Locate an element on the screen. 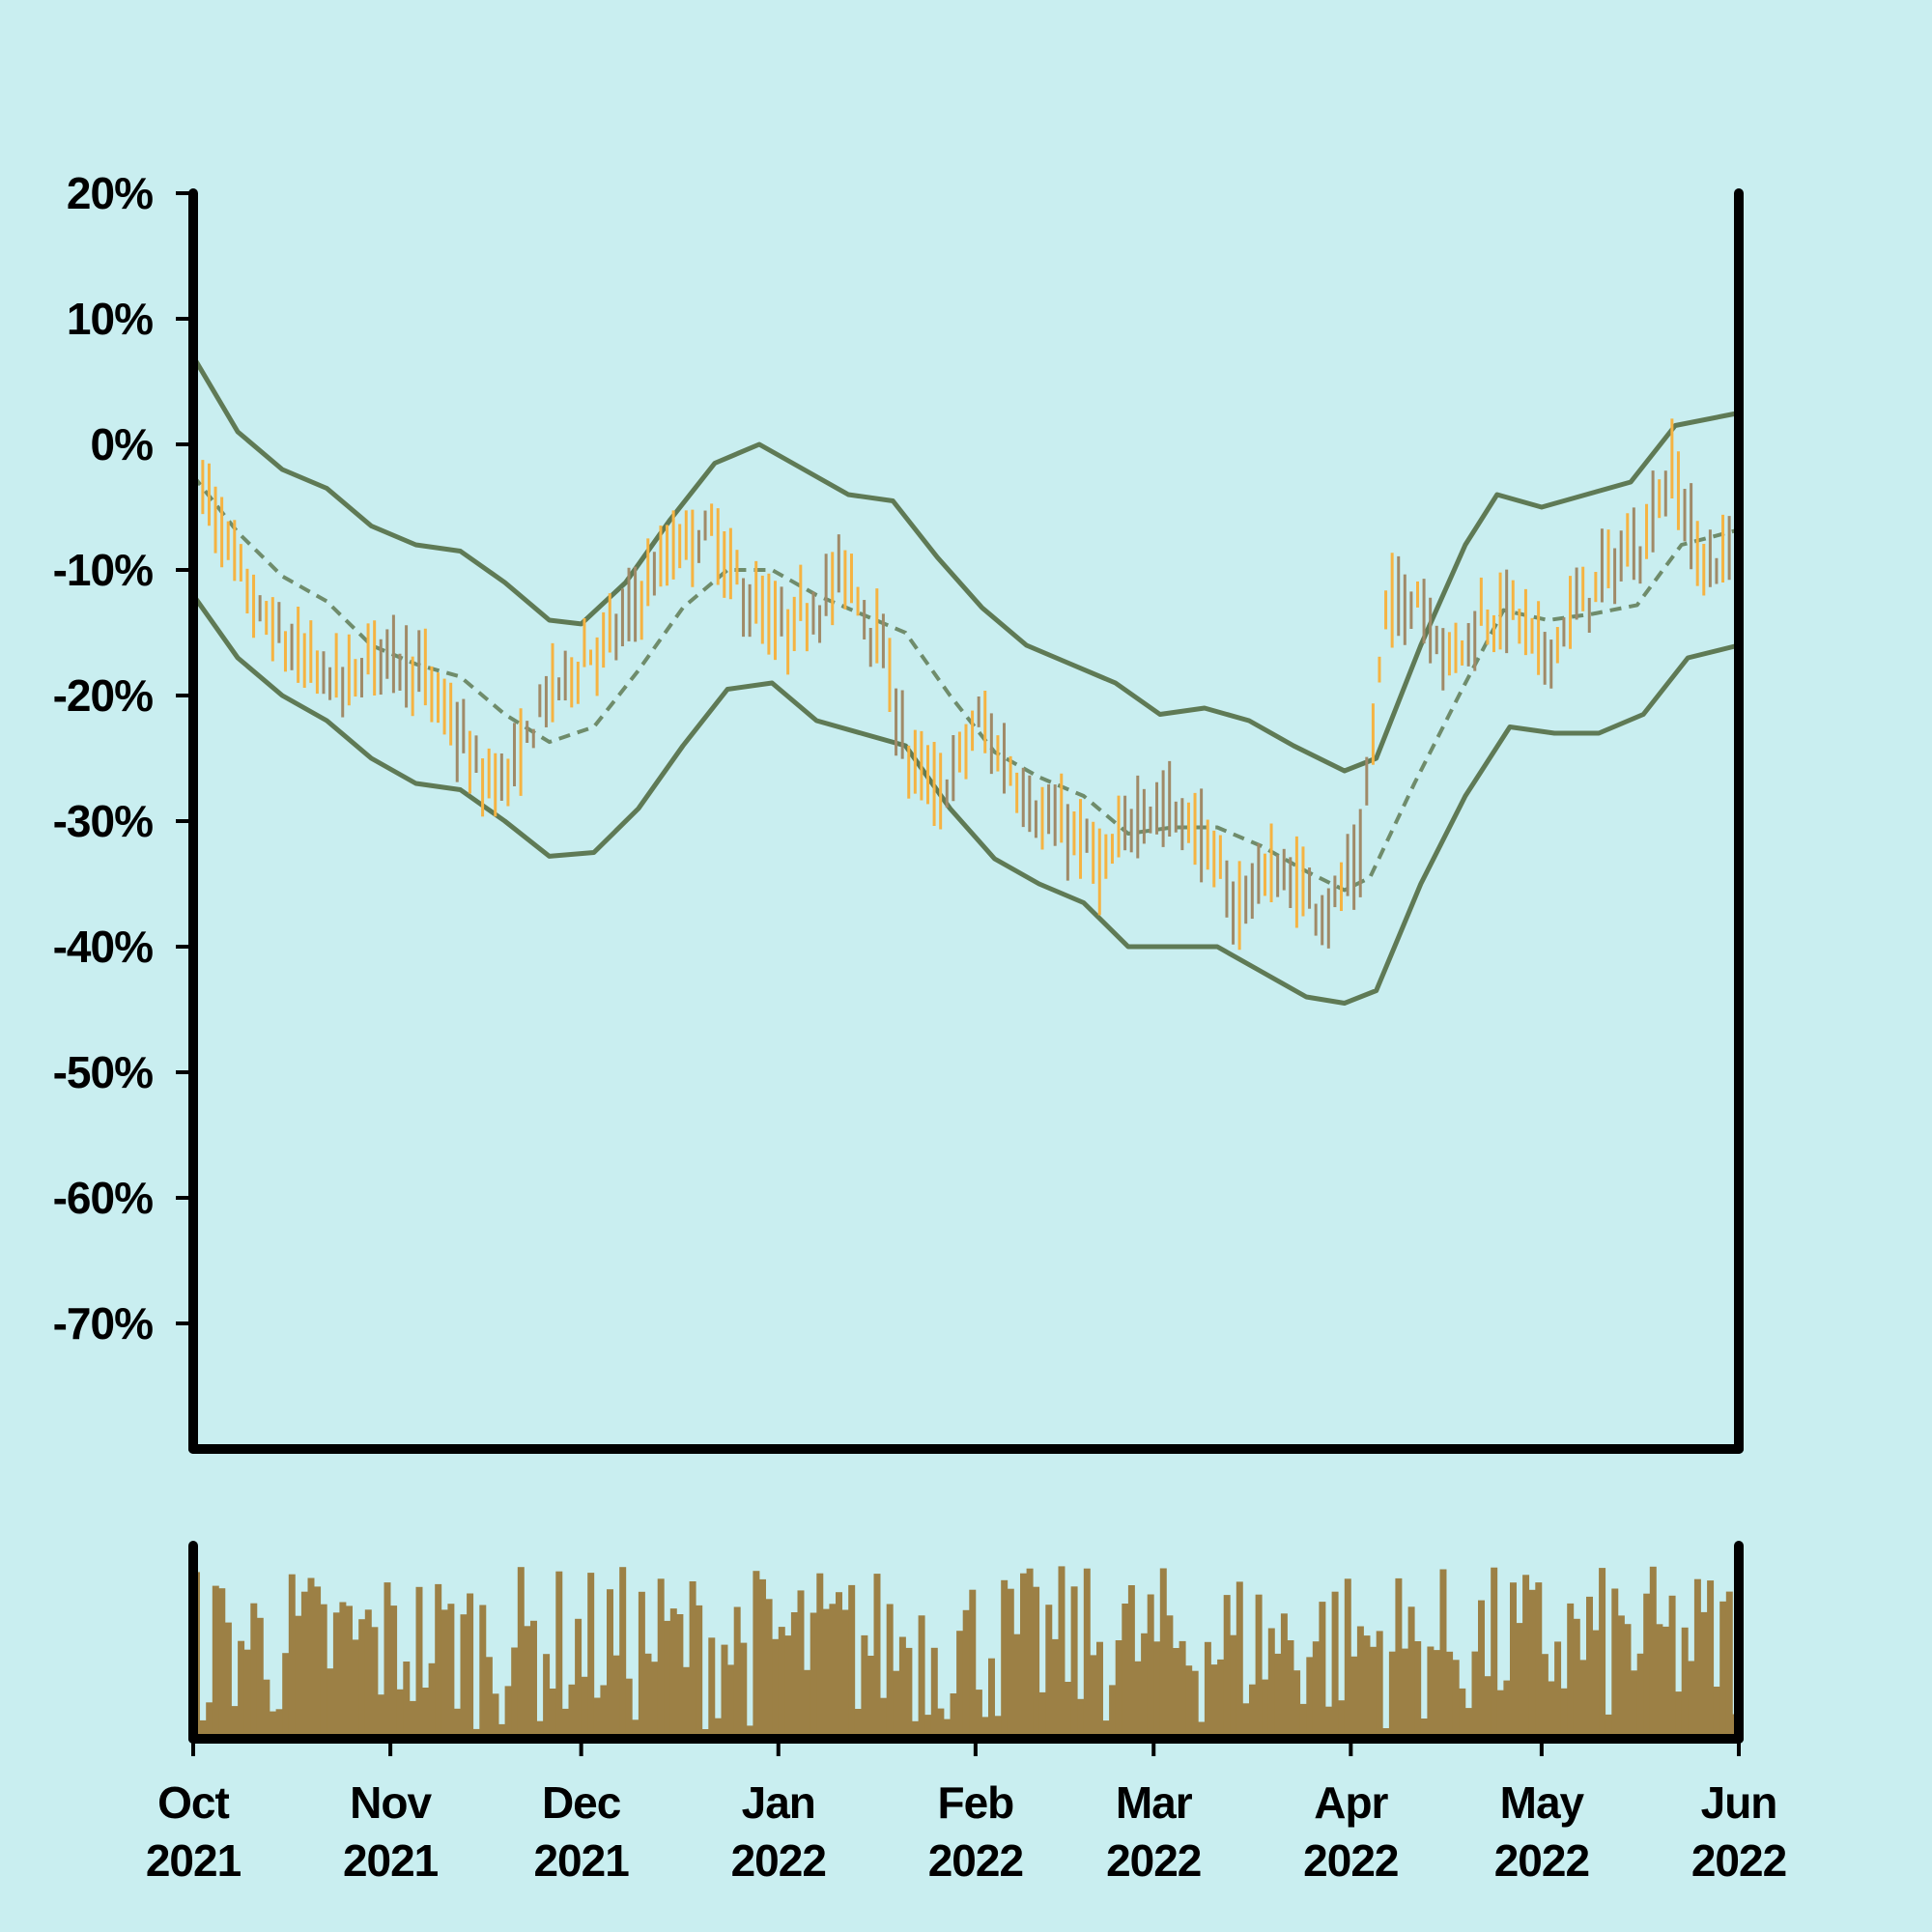 The width and height of the screenshot is (1932, 1932). x-tick-label-month: Dec is located at coordinates (581, 1802).